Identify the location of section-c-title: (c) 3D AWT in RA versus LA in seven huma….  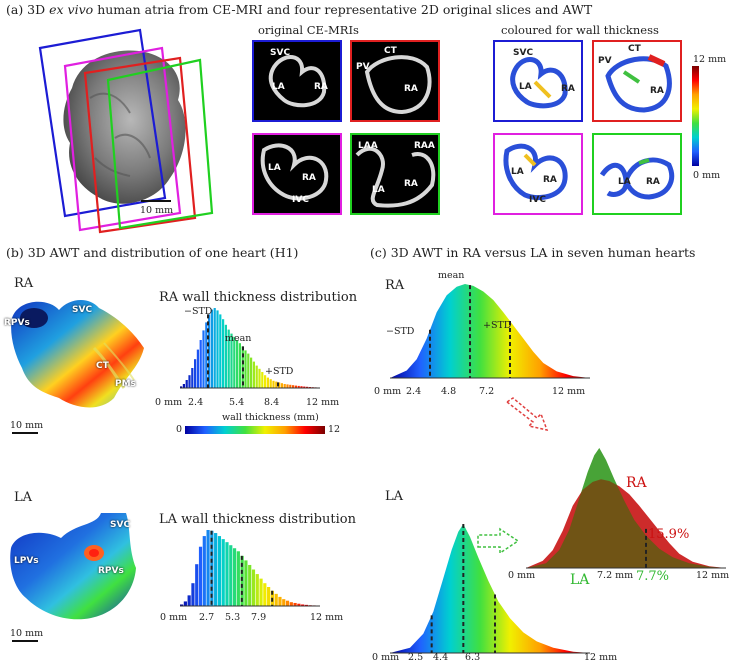
(533, 252).